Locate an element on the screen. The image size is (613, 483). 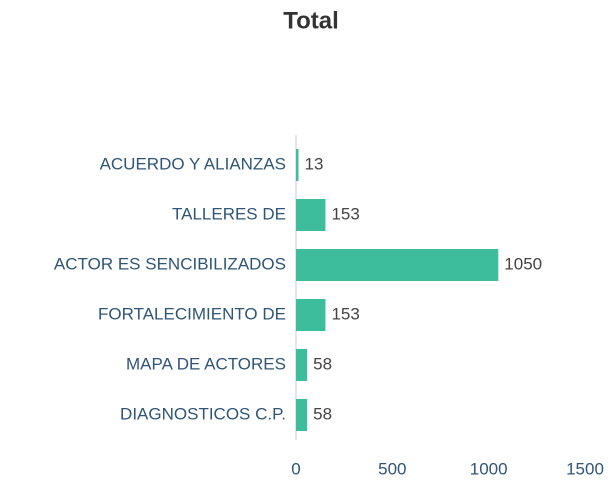
x-tick-label: 500 is located at coordinates (392, 468).